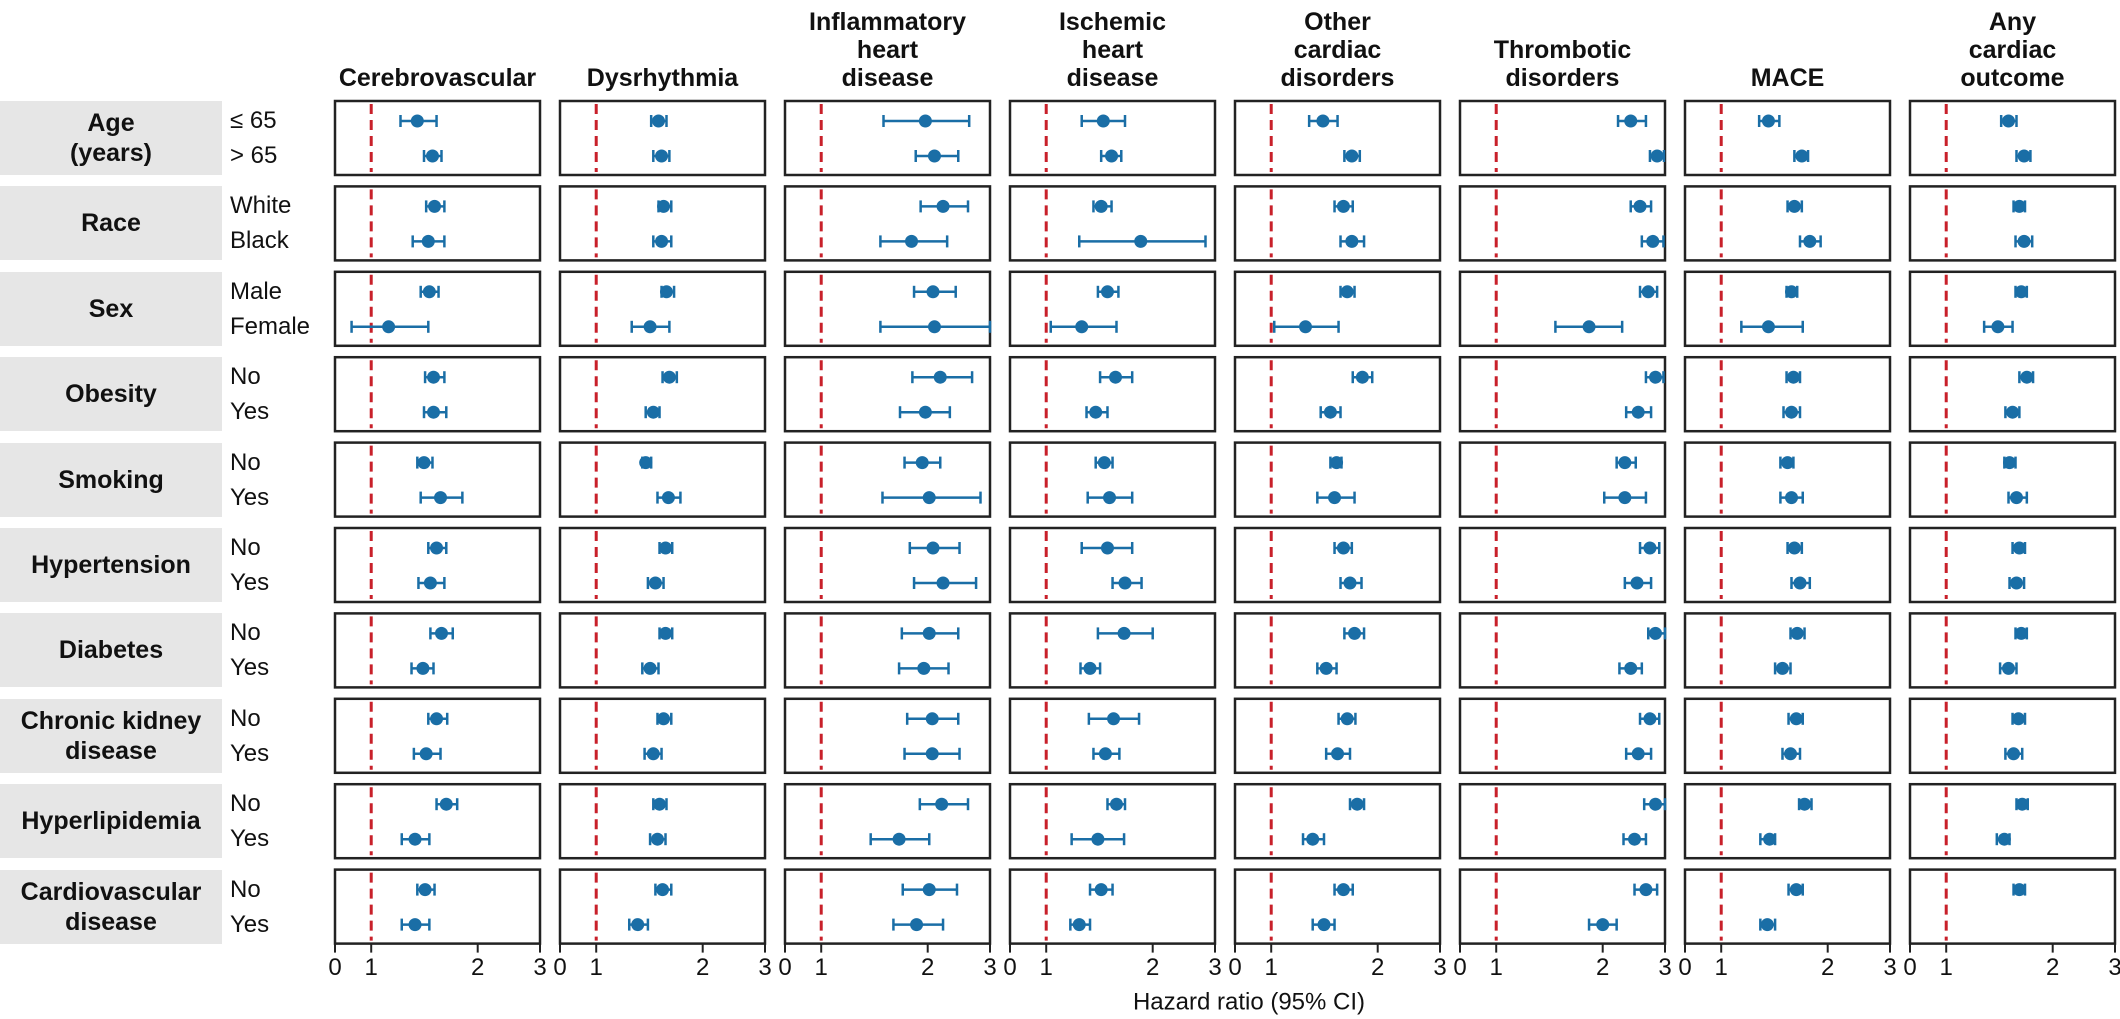 The height and width of the screenshot is (1019, 2120). I want to click on column-title: Dysrhythmia, so click(662, 78).